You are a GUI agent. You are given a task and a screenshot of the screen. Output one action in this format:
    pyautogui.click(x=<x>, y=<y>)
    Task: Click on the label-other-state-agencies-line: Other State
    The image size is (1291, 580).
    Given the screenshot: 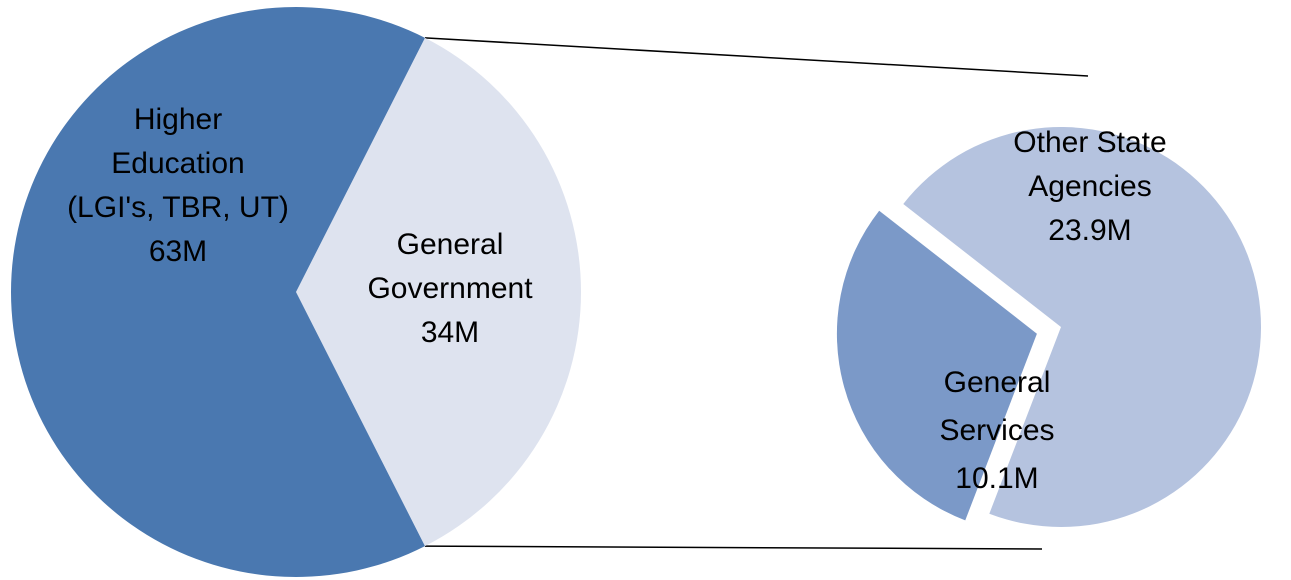 What is the action you would take?
    pyautogui.click(x=1089, y=142)
    